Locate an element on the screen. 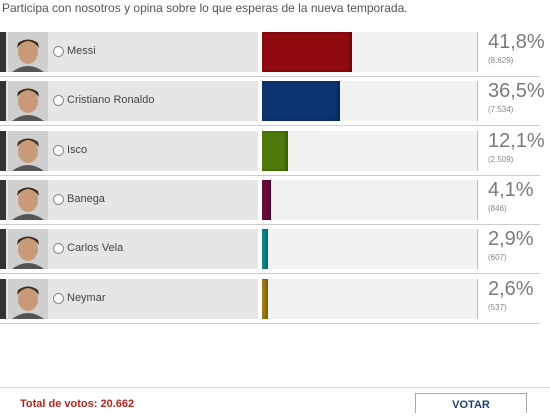 The width and height of the screenshot is (550, 416). percent-label: 41,8% is located at coordinates (516, 42).